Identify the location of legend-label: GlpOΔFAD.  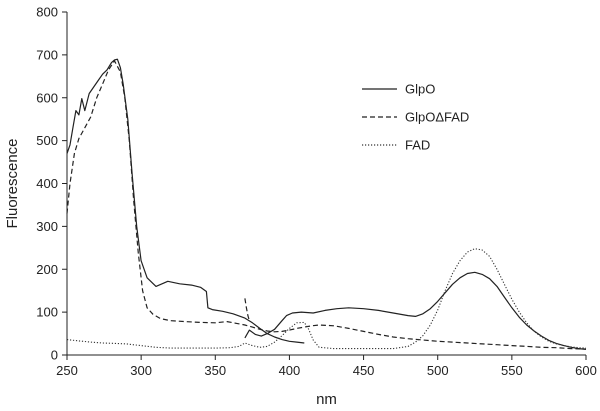
(437, 117).